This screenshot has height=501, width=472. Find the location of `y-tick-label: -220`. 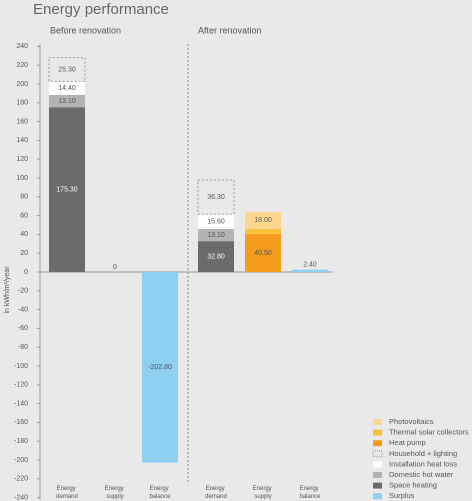

y-tick-label: -220 is located at coordinates (21, 479).